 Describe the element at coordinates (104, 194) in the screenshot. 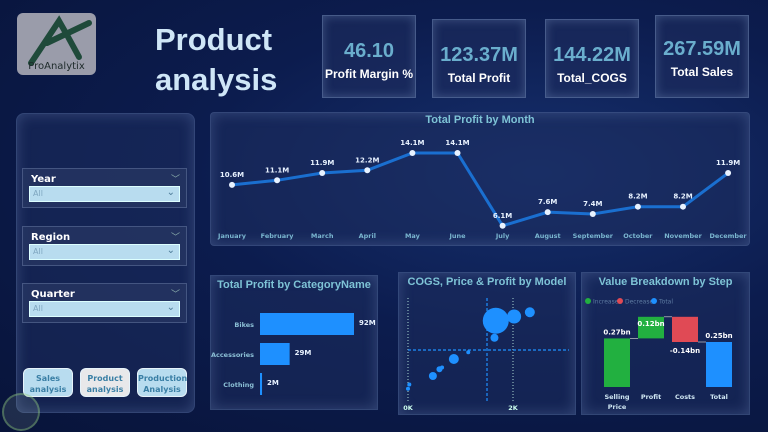

I see `year-dropdown: All ⌄` at that location.